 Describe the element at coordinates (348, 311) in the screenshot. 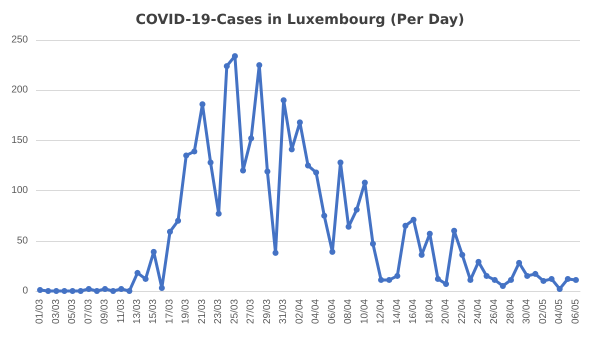

I see `x-tick-label: 08/04` at that location.